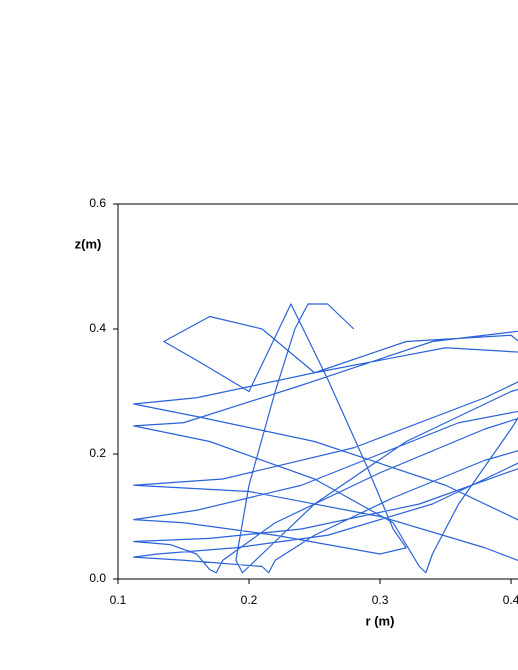 The height and width of the screenshot is (670, 518). I want to click on y-tick-label: 0.4, so click(97, 328).